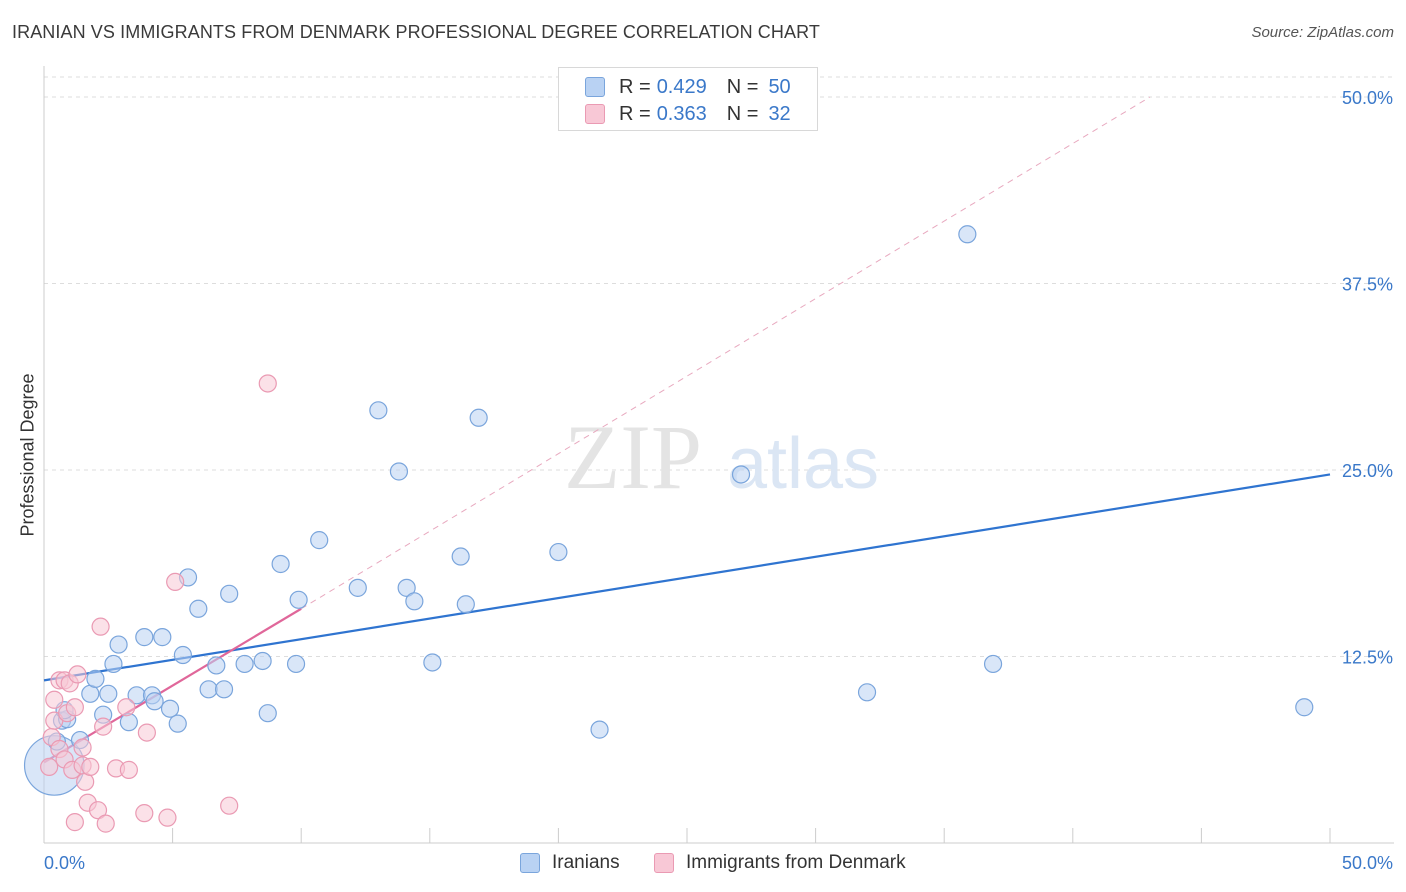 The image size is (1406, 892). What do you see at coordinates (1322, 32) in the screenshot?
I see `source-label: Source: ZipAtlas.com` at bounding box center [1322, 32].